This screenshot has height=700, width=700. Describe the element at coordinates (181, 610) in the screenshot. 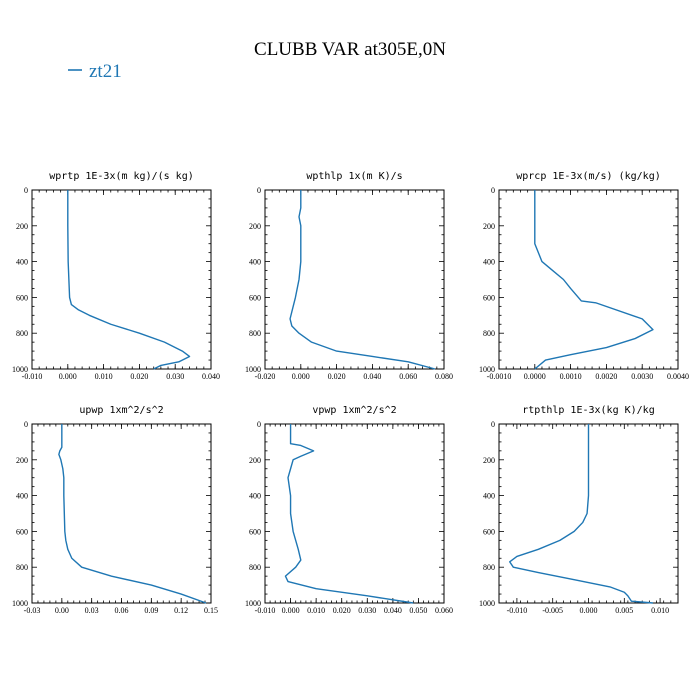

I see `x-tick-label: 0.12` at that location.